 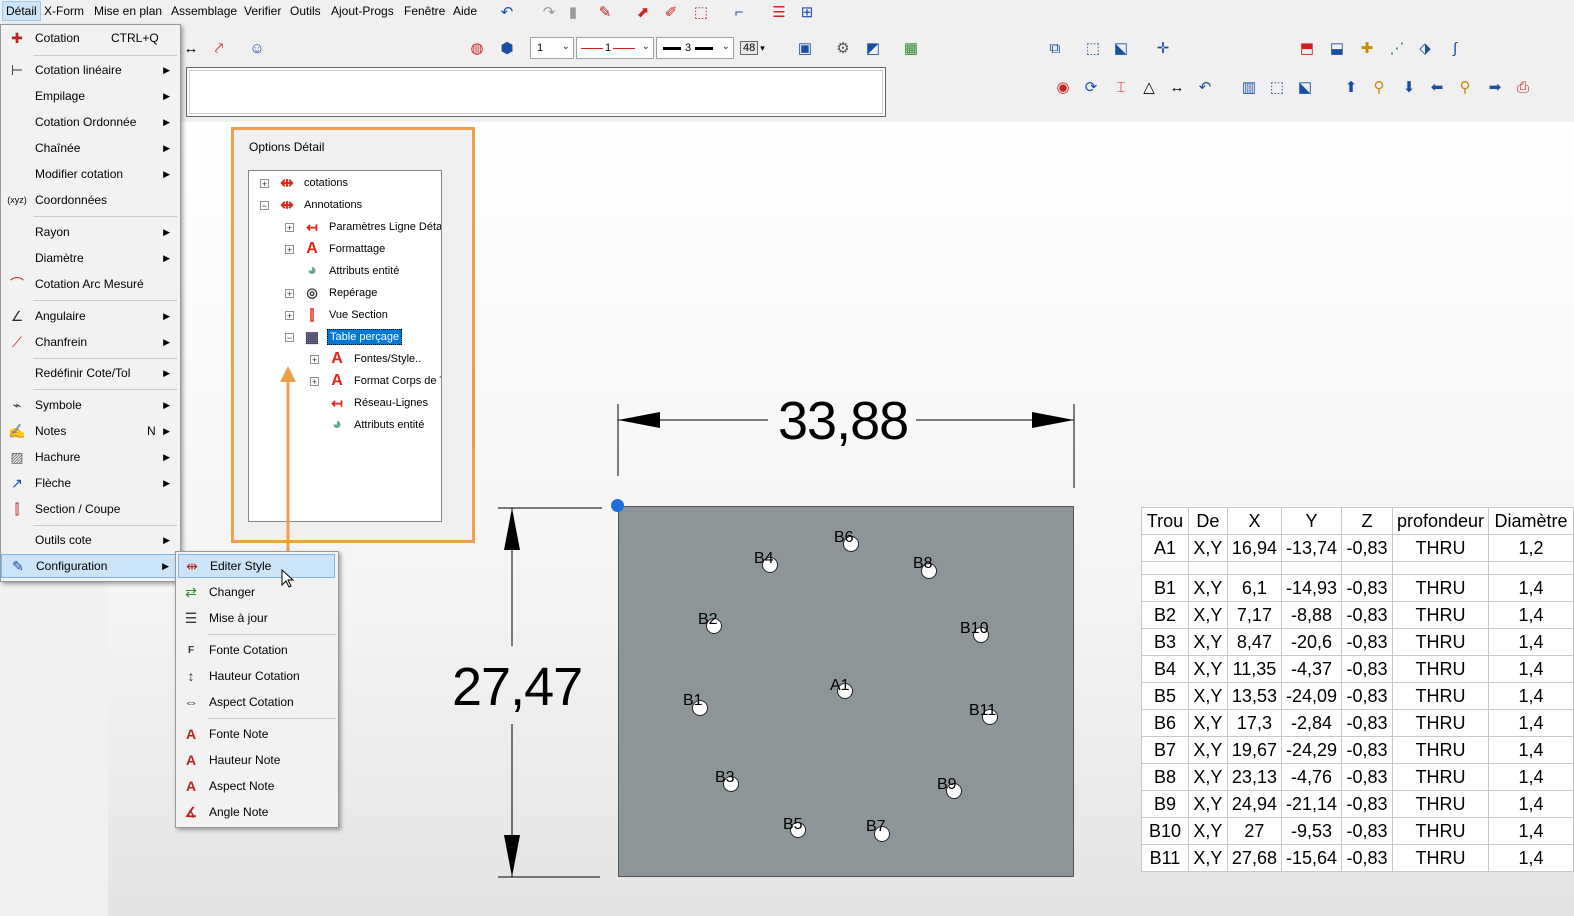 What do you see at coordinates (362, 11) in the screenshot?
I see `menu-ajout-progs: Ajout-Progs` at bounding box center [362, 11].